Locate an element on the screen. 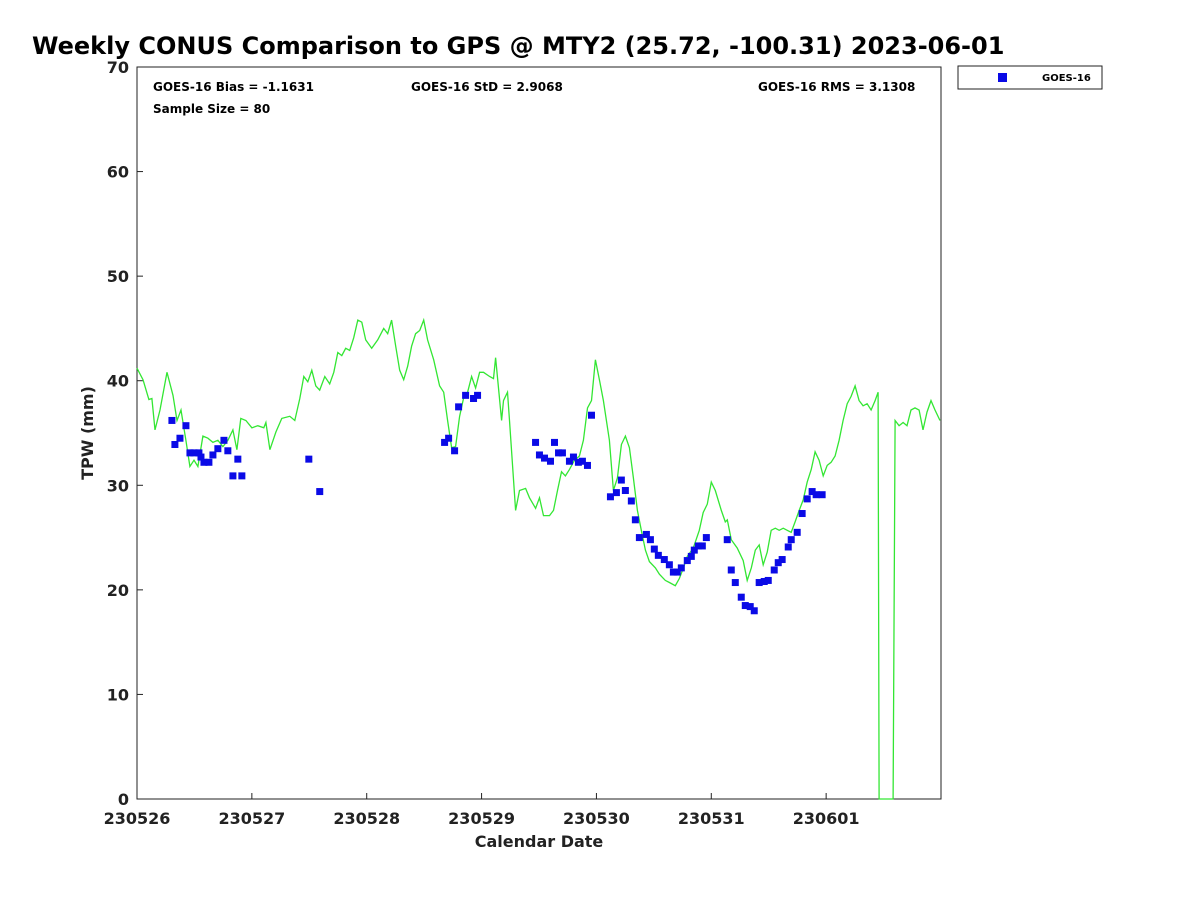 This screenshot has width=1200, height=900. y-tick-label: 20 is located at coordinates (118, 590).